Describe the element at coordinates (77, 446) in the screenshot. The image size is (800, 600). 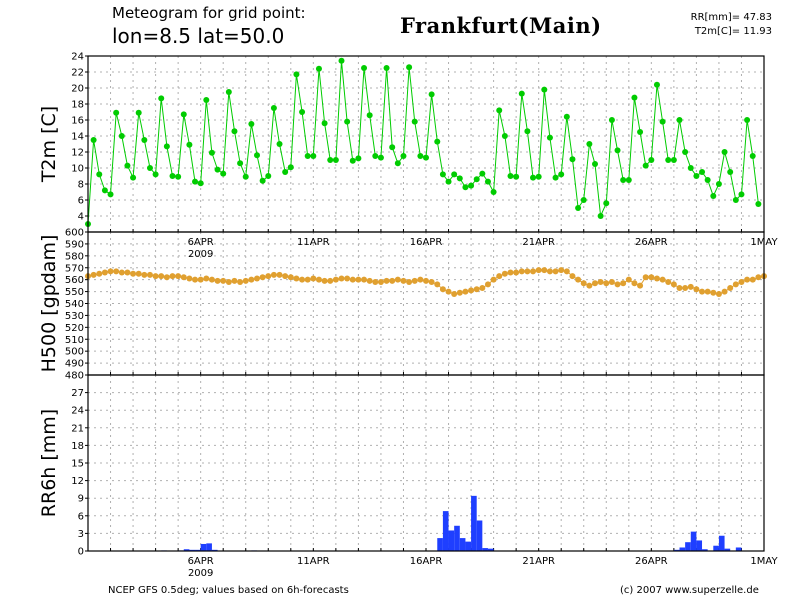
I see `y-tick-label: 18` at that location.